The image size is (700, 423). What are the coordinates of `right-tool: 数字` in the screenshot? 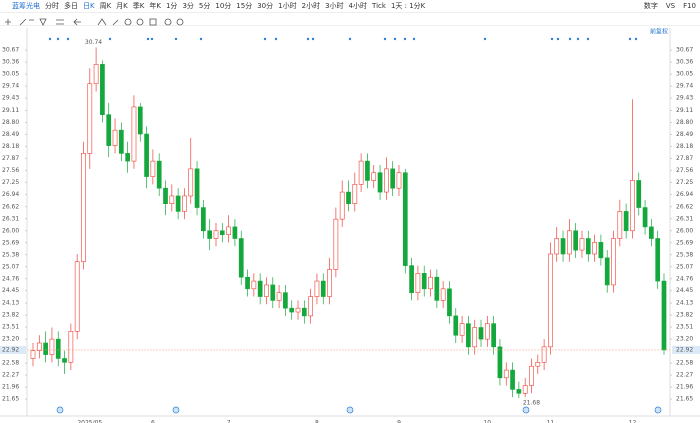 It's located at (650, 6).